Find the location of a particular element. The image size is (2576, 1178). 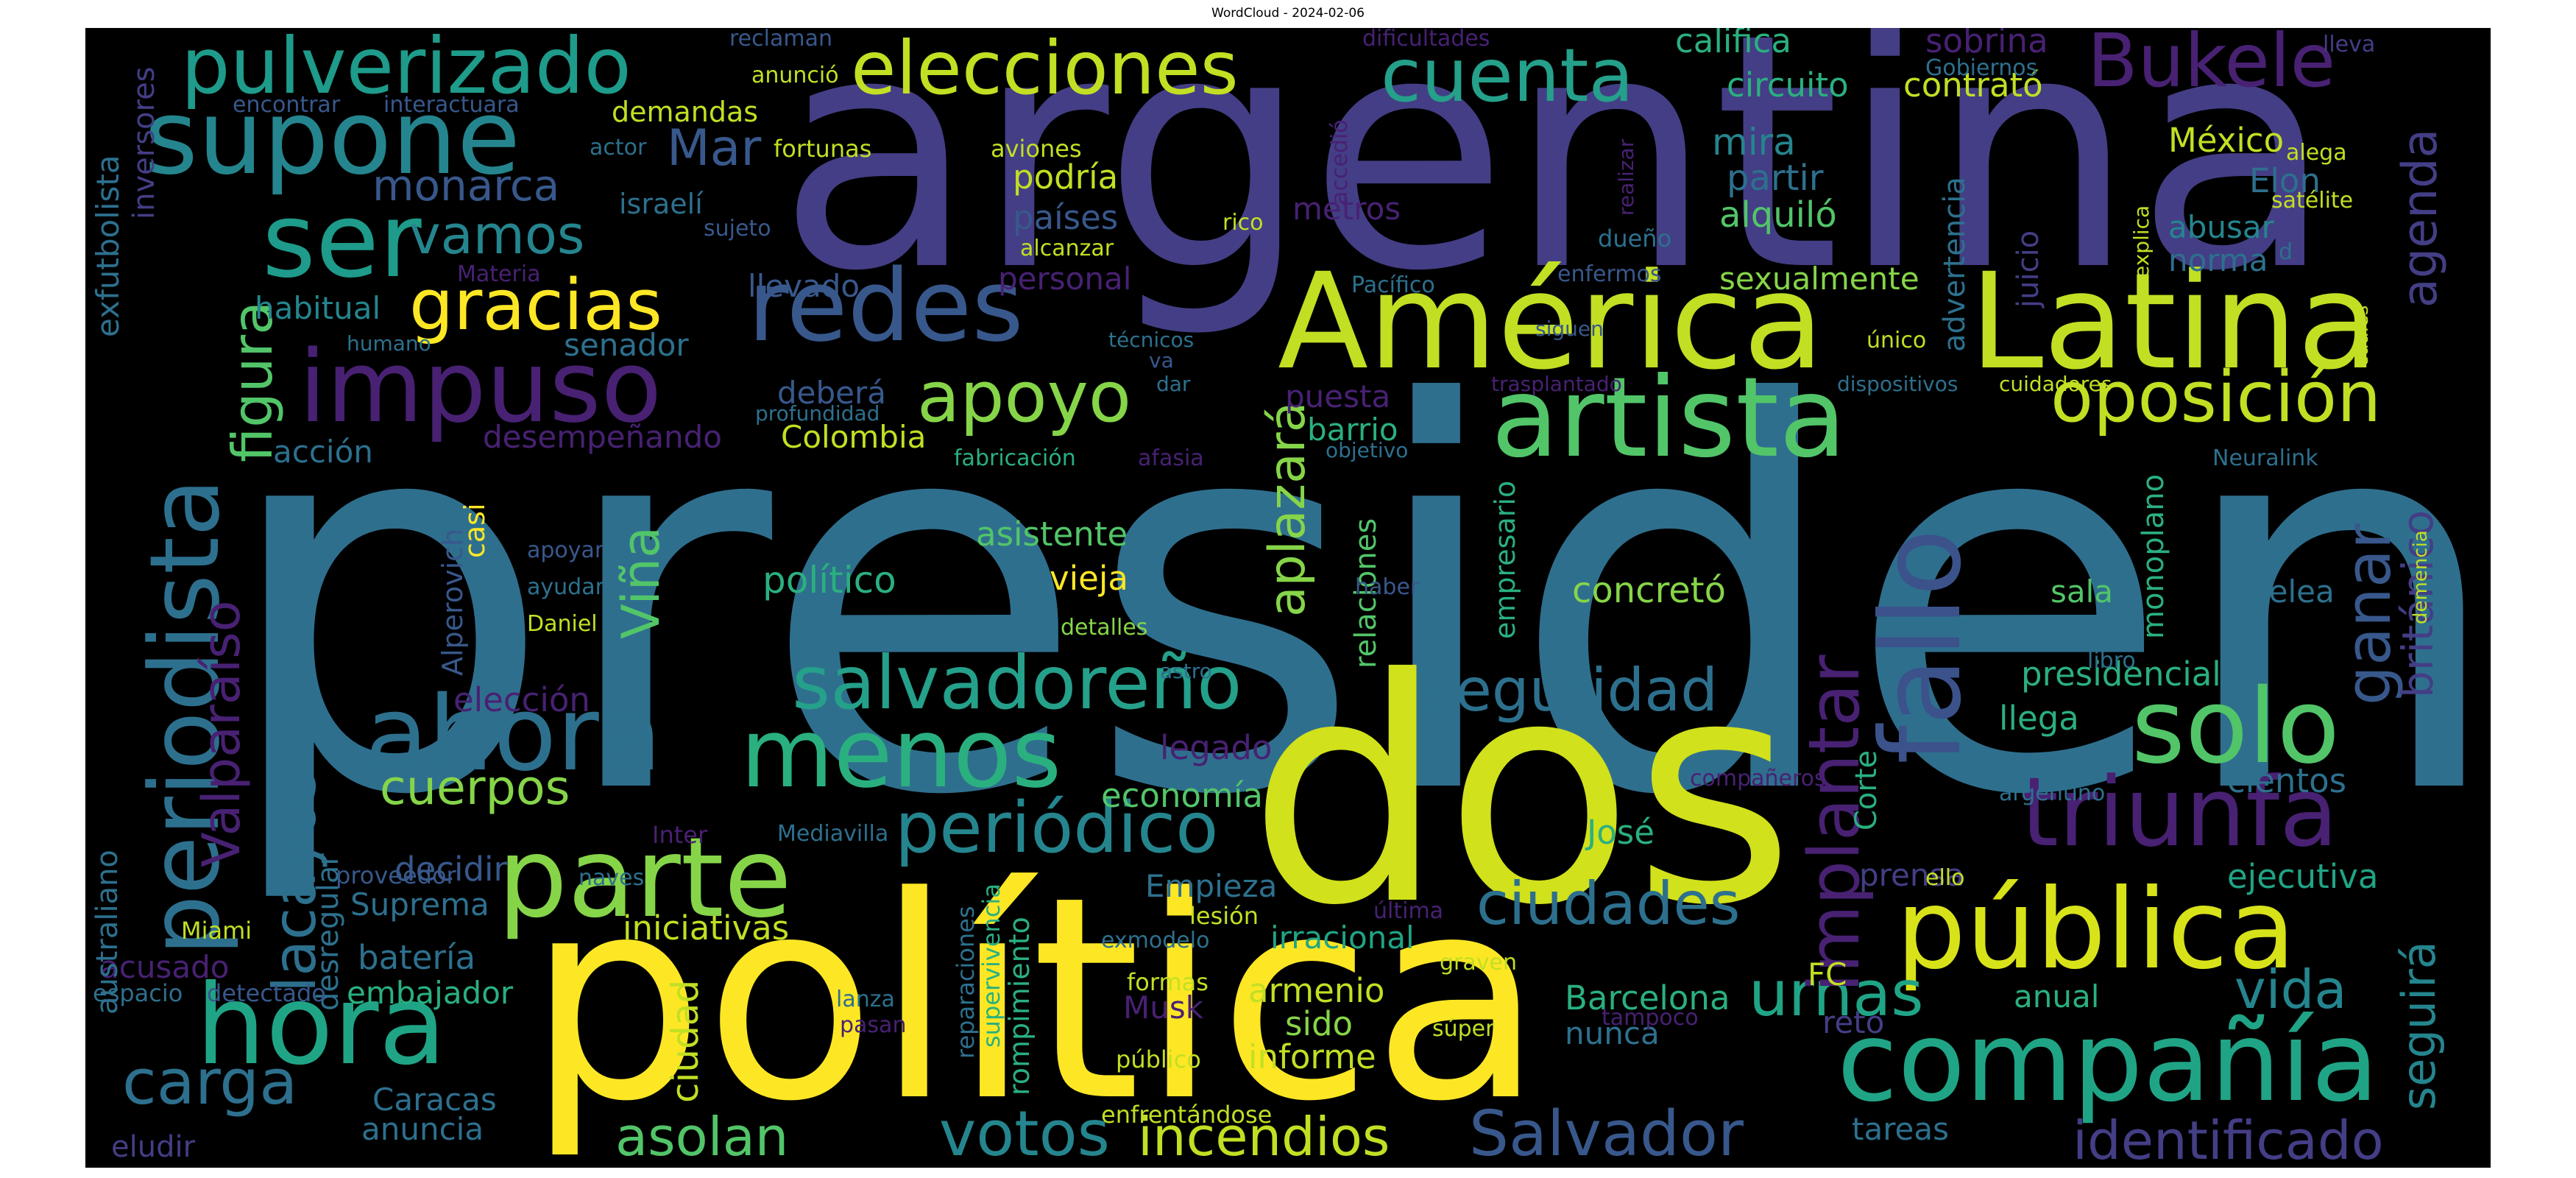

word: partir is located at coordinates (1775, 178).